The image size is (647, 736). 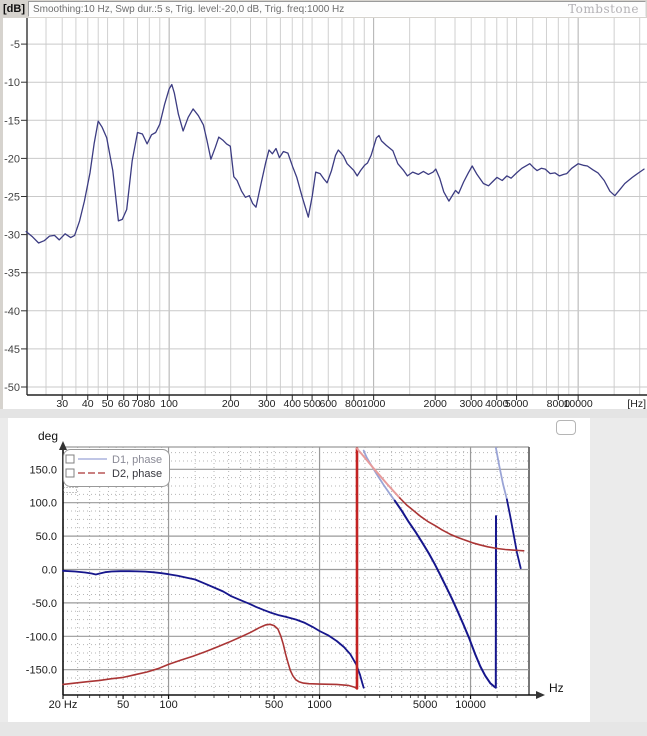 I want to click on phase-y-tick-label: -50.0, so click(x=44, y=604).